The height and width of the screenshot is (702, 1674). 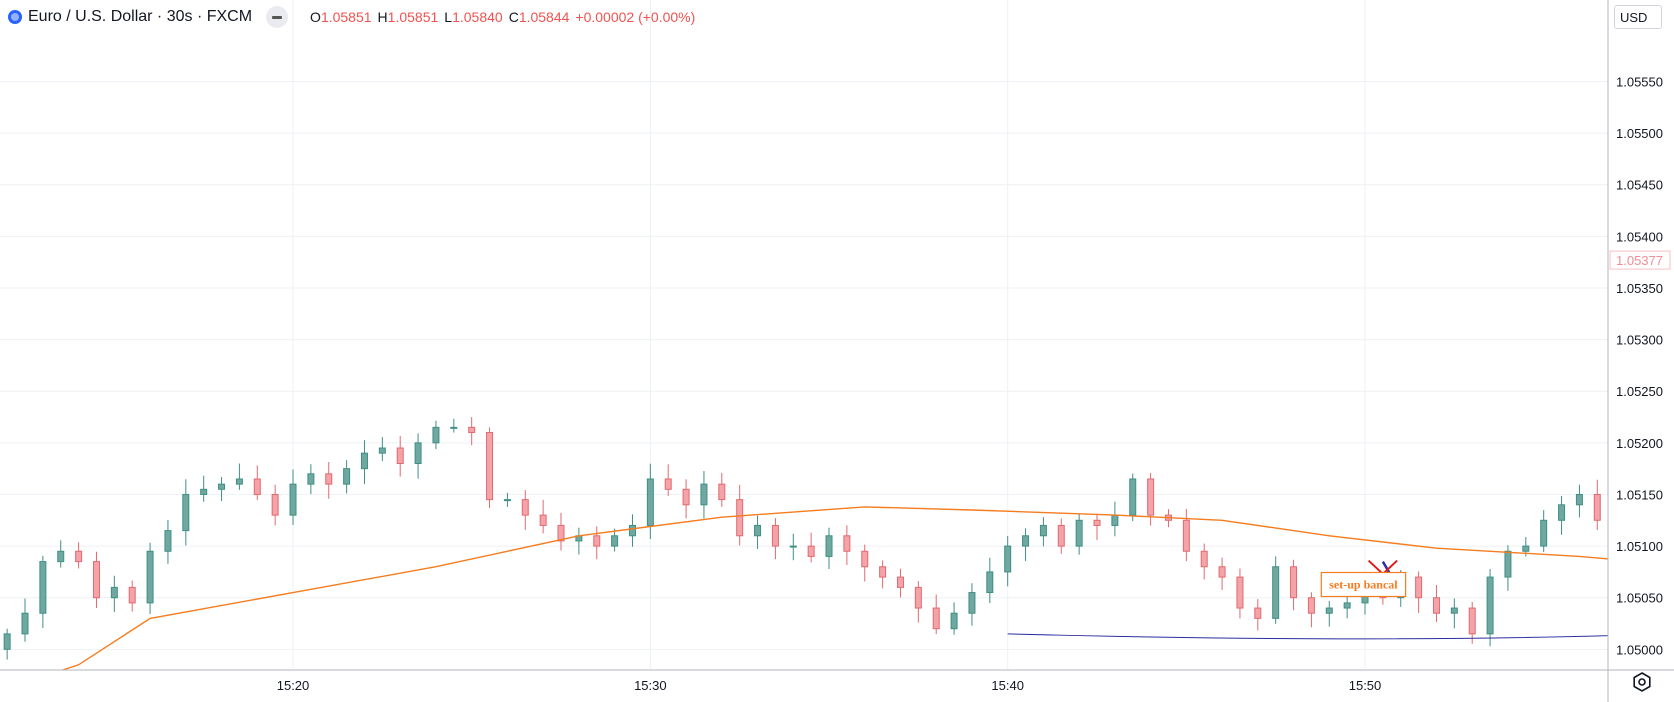 I want to click on close-value: 1.05844, so click(x=544, y=17).